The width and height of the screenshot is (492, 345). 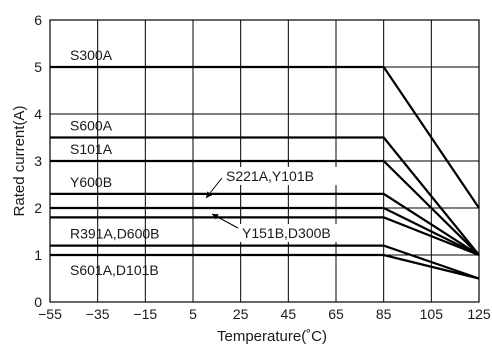 I want to click on series-label: R391A,D600B, so click(x=115, y=234).